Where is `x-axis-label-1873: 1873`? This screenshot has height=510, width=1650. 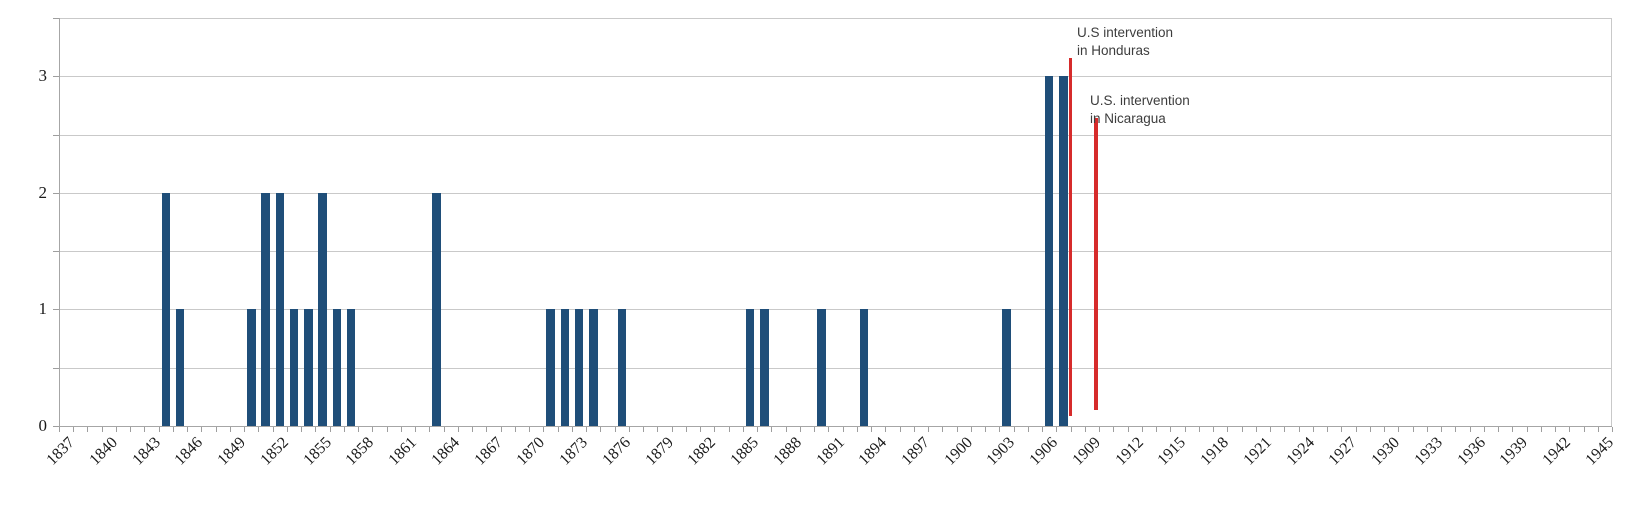 x-axis-label-1873: 1873 is located at coordinates (574, 451).